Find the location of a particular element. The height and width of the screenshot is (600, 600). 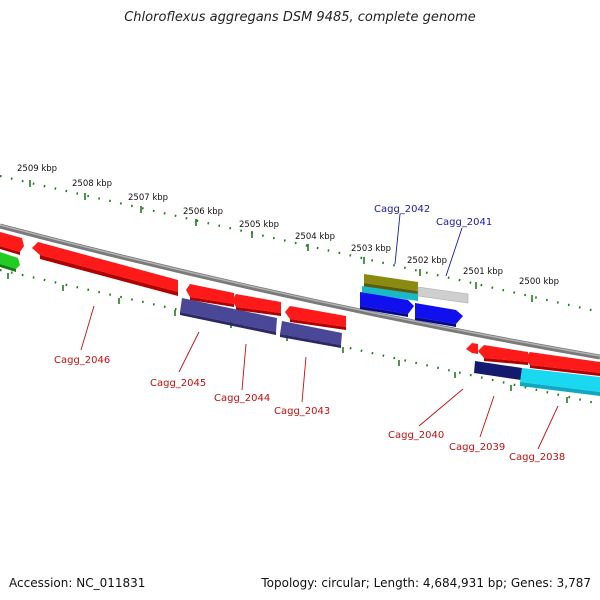

leader-cagg-2042 is located at coordinates (397, 239).